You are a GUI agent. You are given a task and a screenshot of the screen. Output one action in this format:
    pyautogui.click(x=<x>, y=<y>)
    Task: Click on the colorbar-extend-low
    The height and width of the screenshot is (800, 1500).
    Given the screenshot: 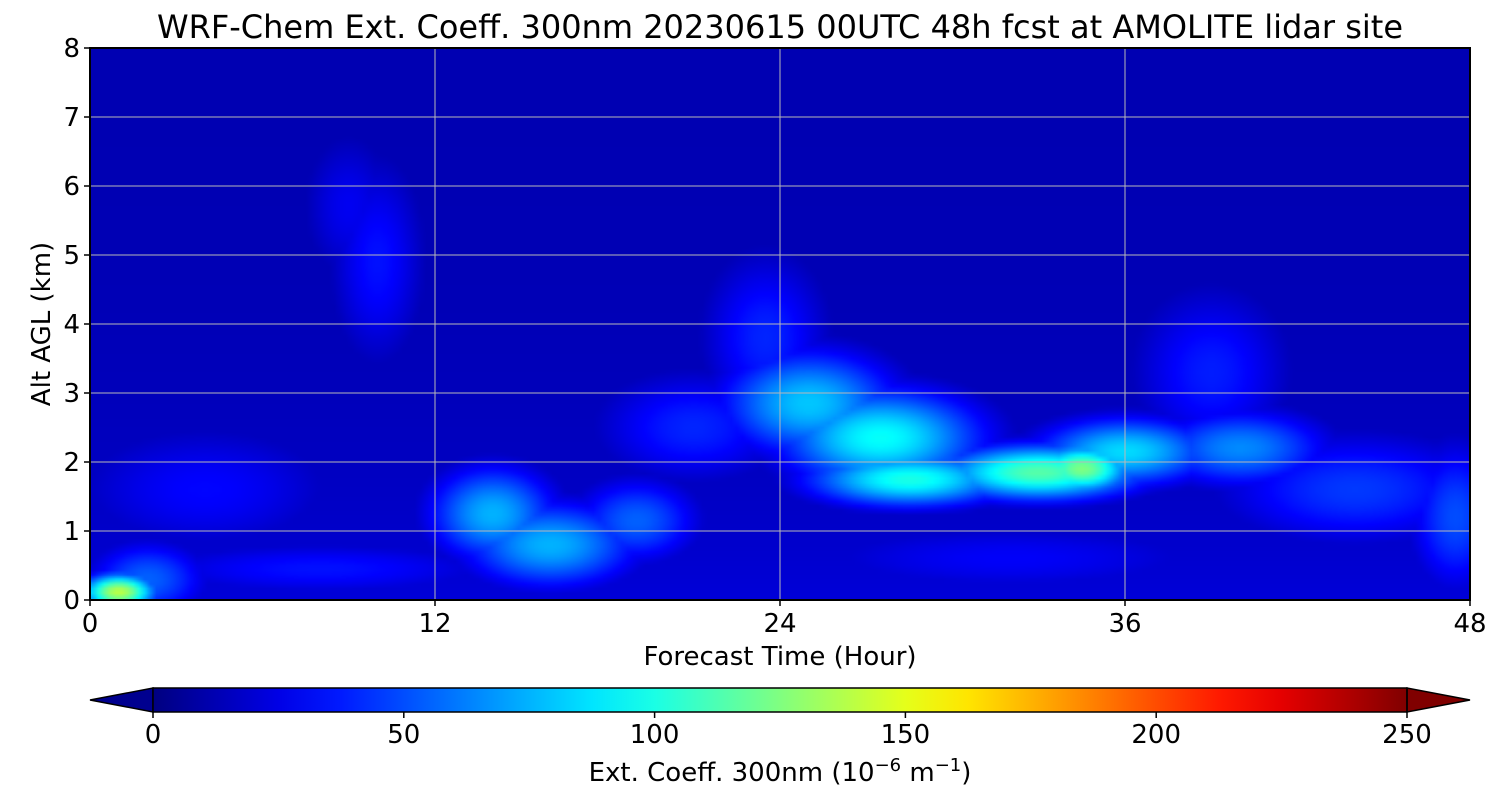 What is the action you would take?
    pyautogui.click(x=121, y=700)
    